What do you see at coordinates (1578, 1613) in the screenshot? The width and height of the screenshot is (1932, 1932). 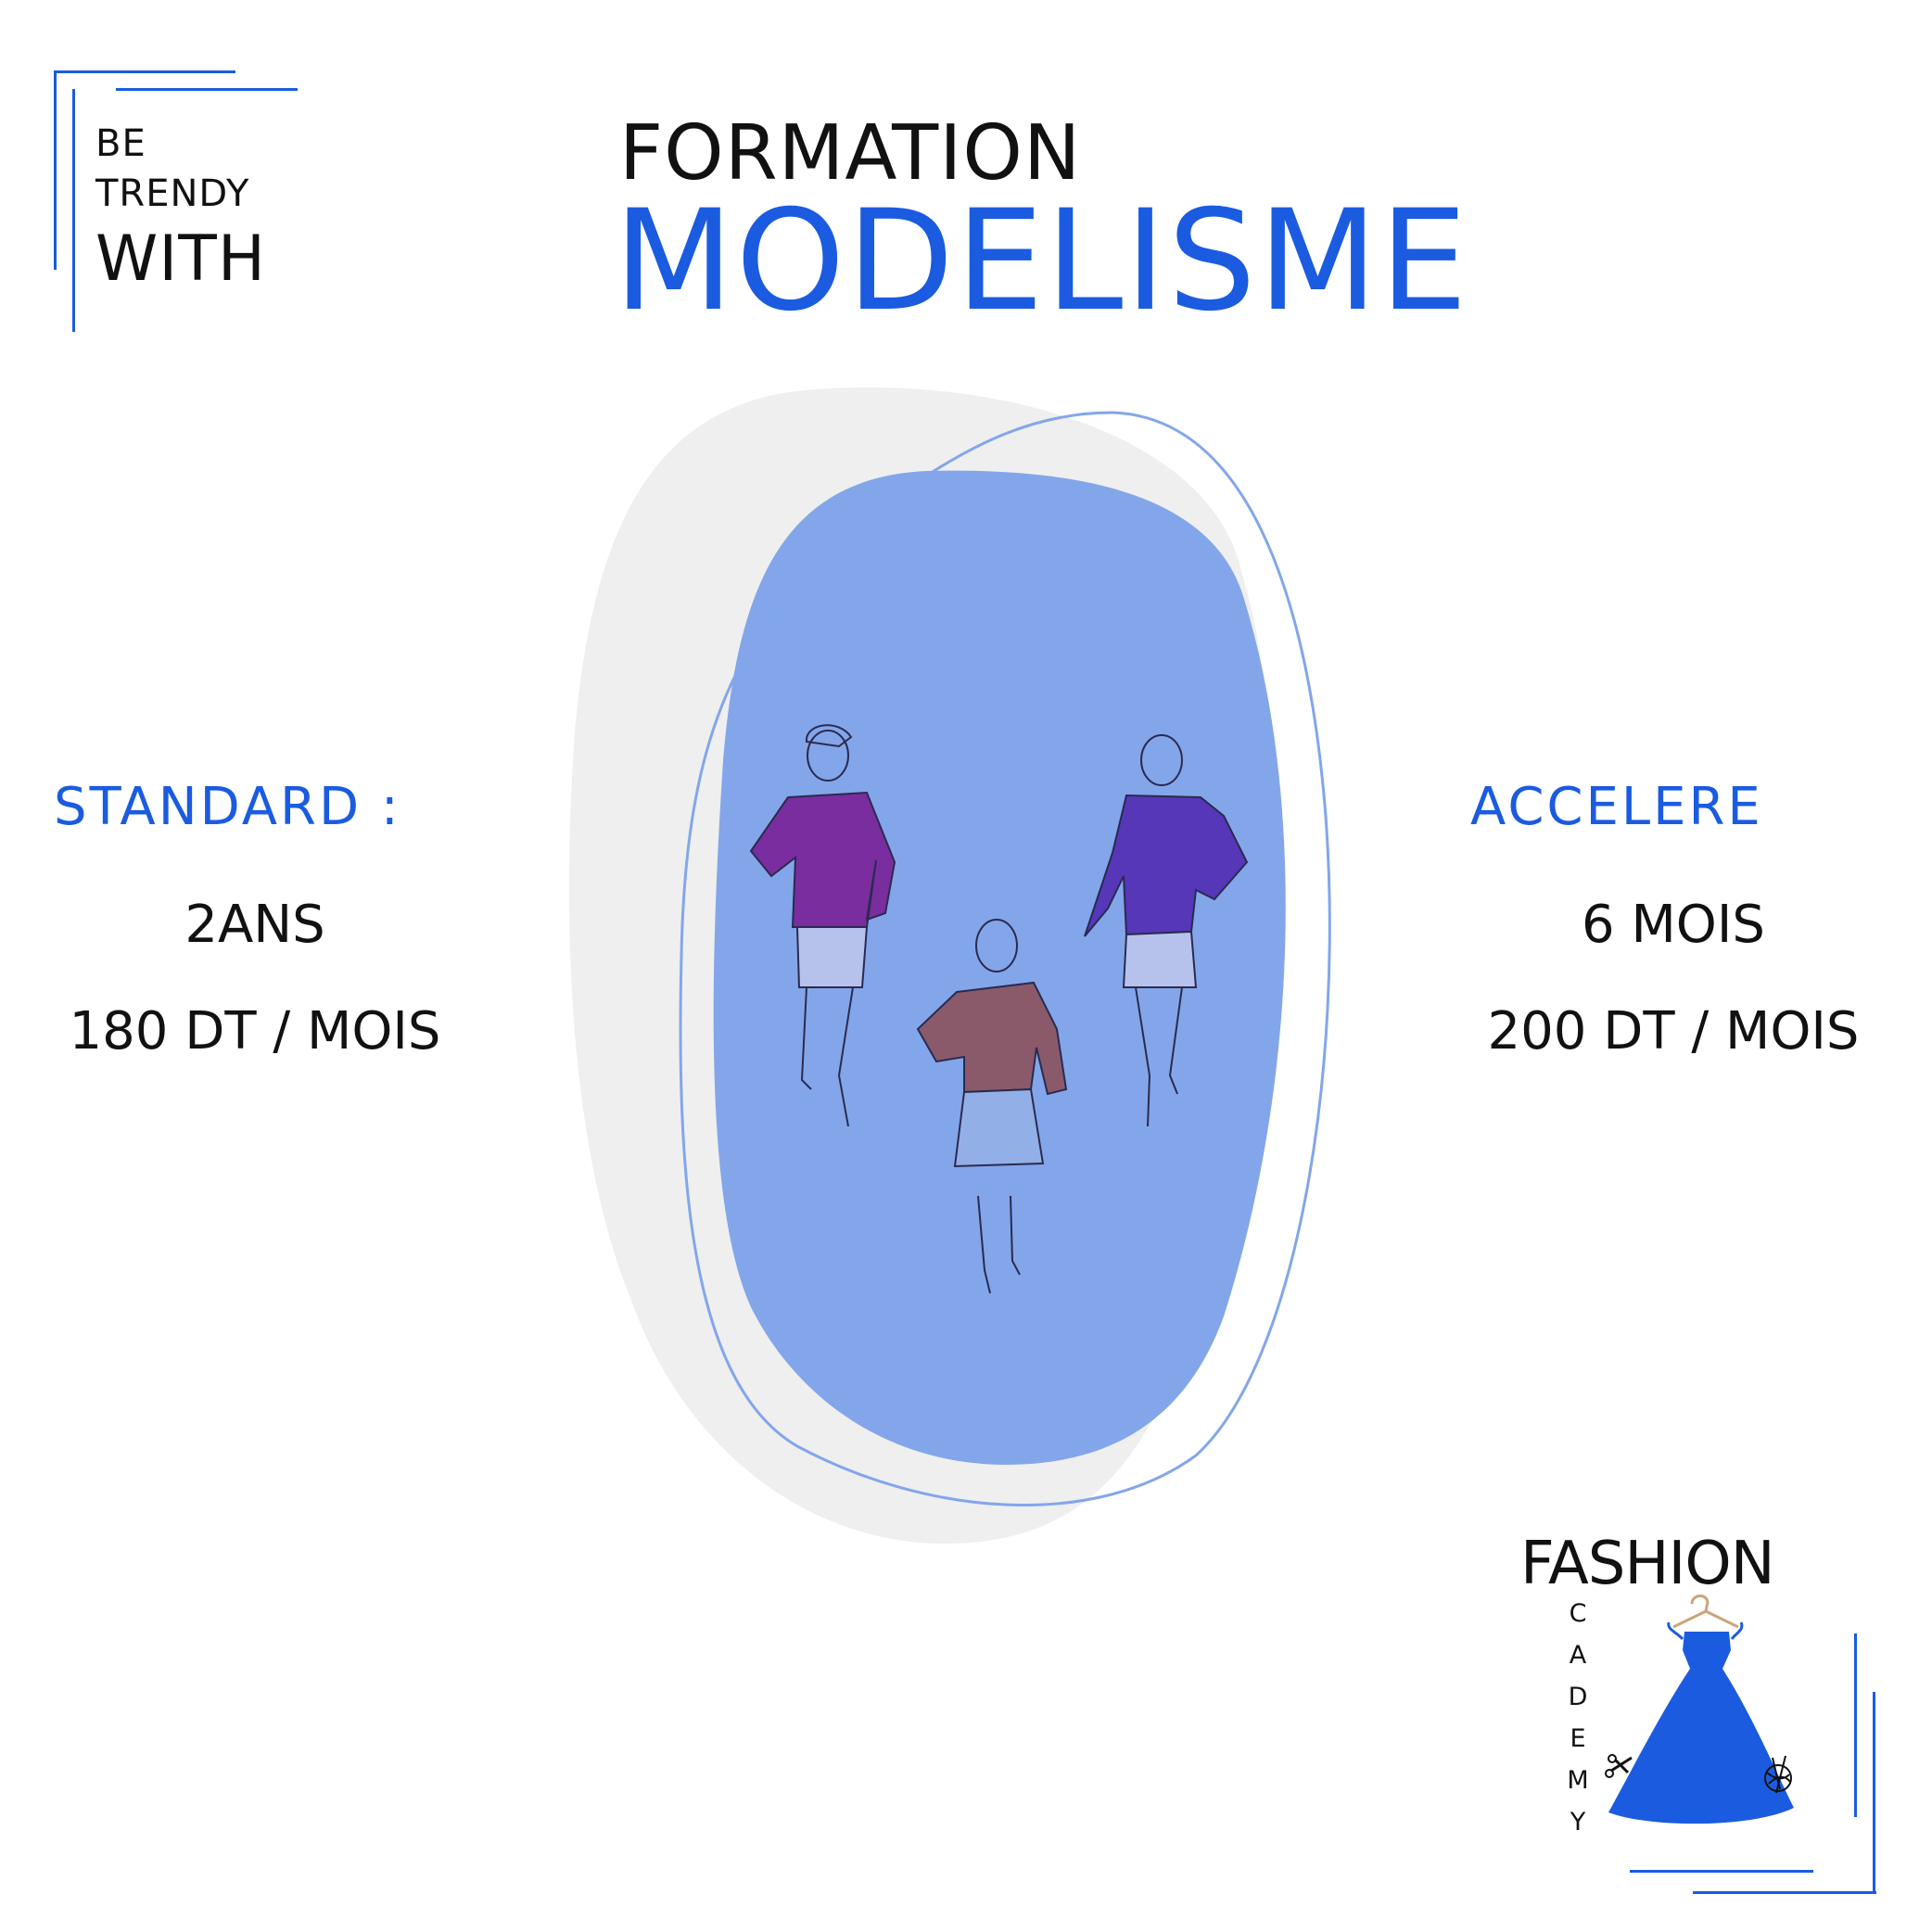 I see `logo-letter: C` at bounding box center [1578, 1613].